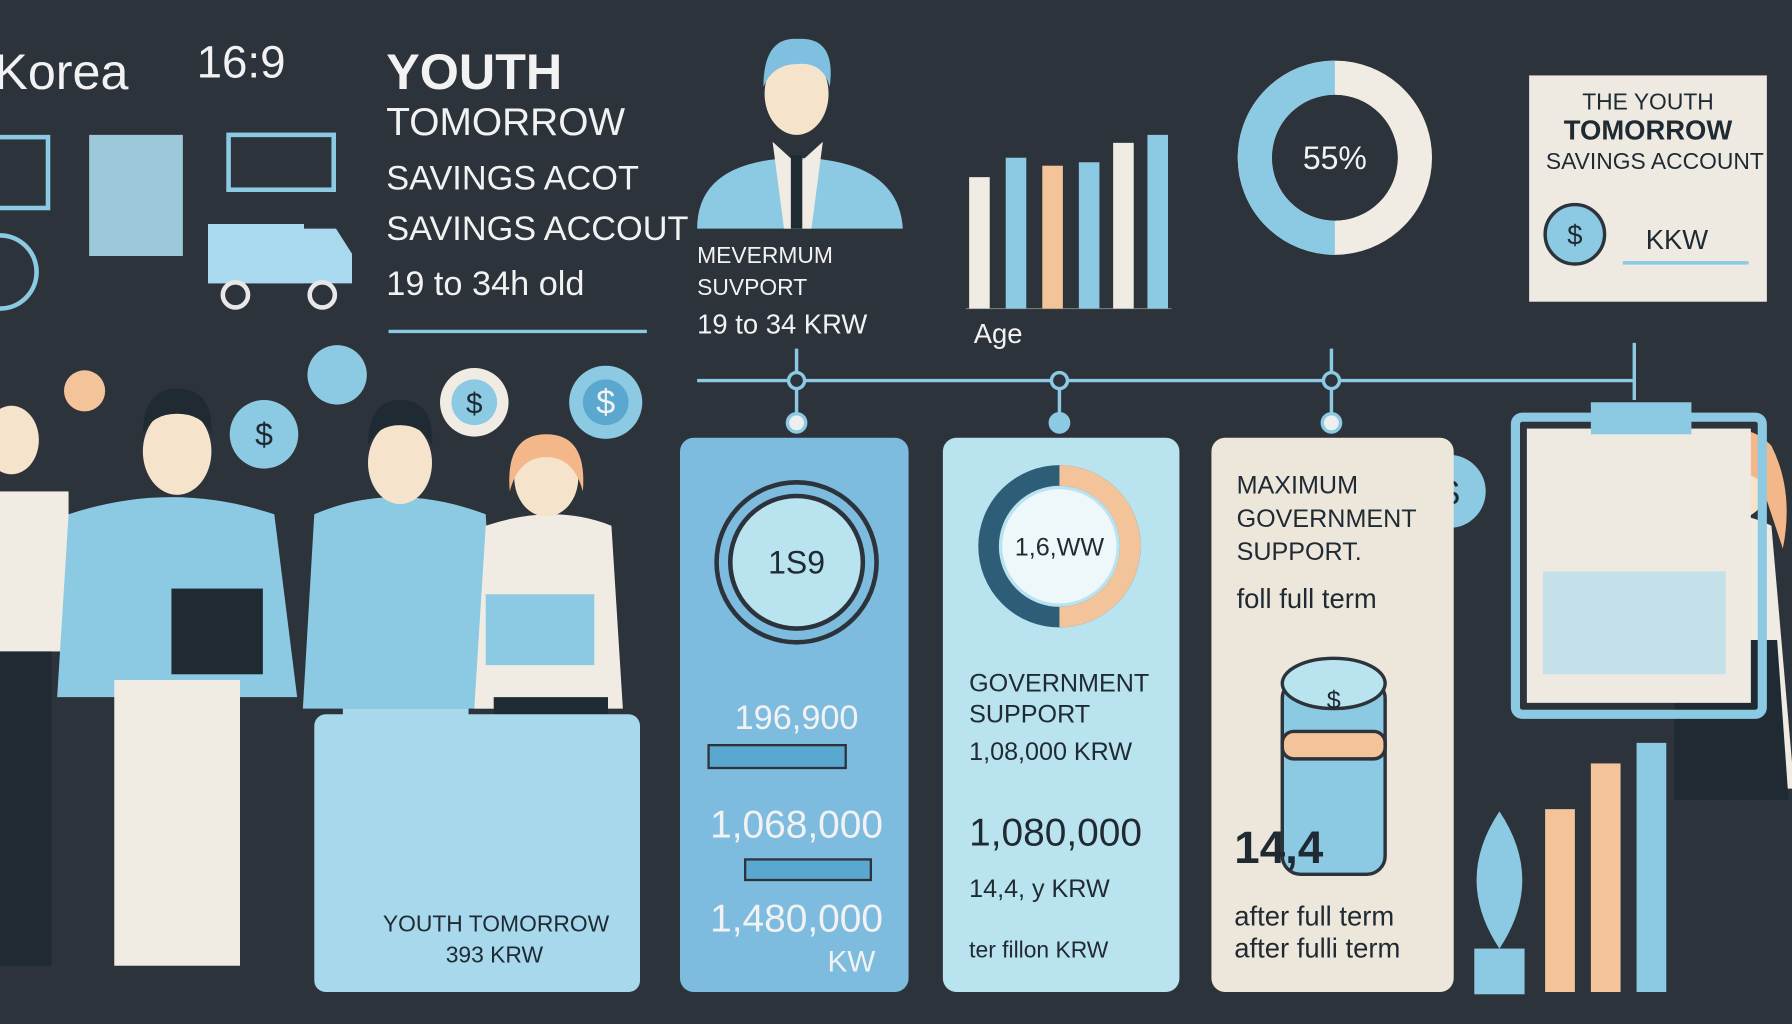 The image size is (1792, 1024). What do you see at coordinates (800, 133) in the screenshot?
I see `profile-figure` at bounding box center [800, 133].